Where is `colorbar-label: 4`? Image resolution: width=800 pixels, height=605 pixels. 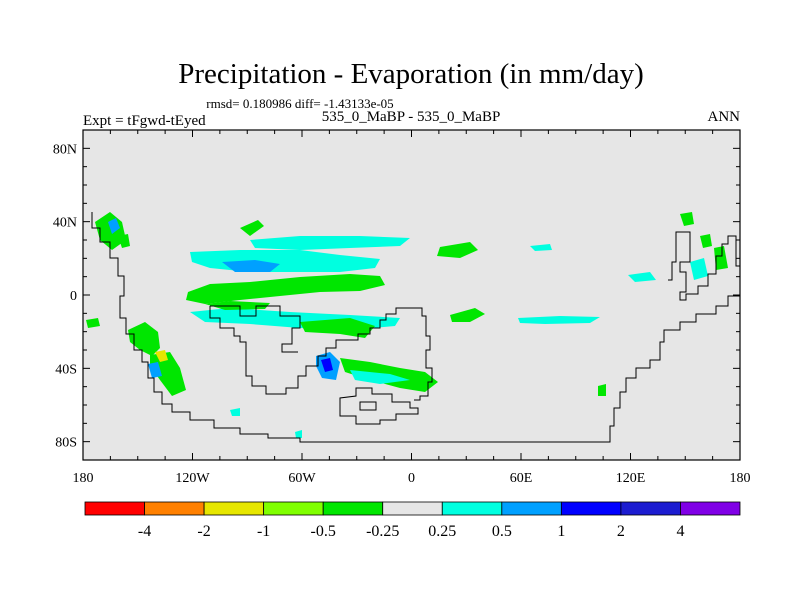 colorbar-label: 4 is located at coordinates (680, 531).